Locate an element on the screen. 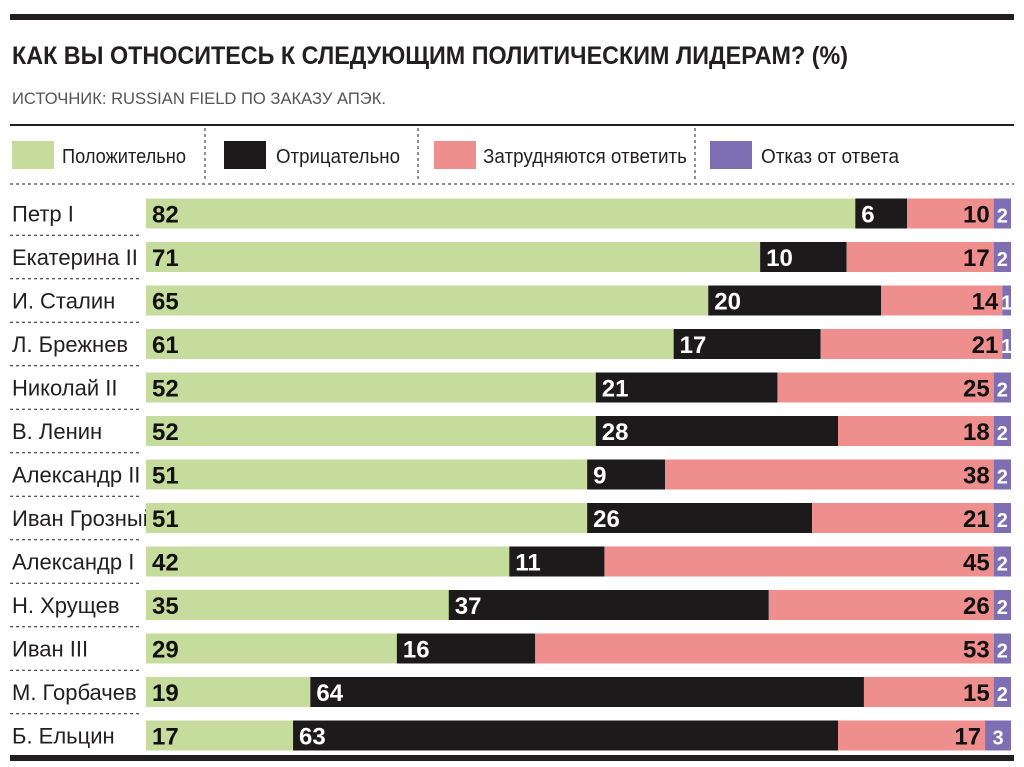 The width and height of the screenshot is (1024, 767). bottom-rule is located at coordinates (512, 758).